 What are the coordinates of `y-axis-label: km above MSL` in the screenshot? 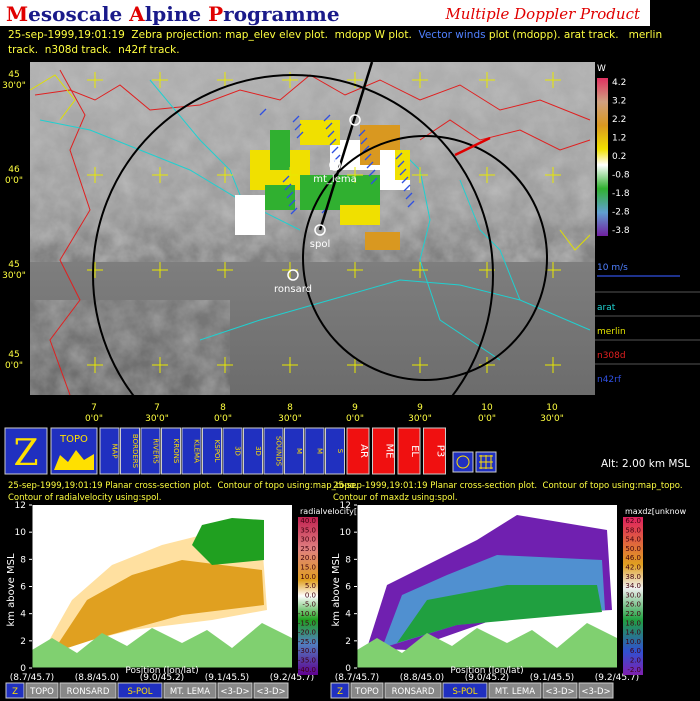 It's located at (336, 590).